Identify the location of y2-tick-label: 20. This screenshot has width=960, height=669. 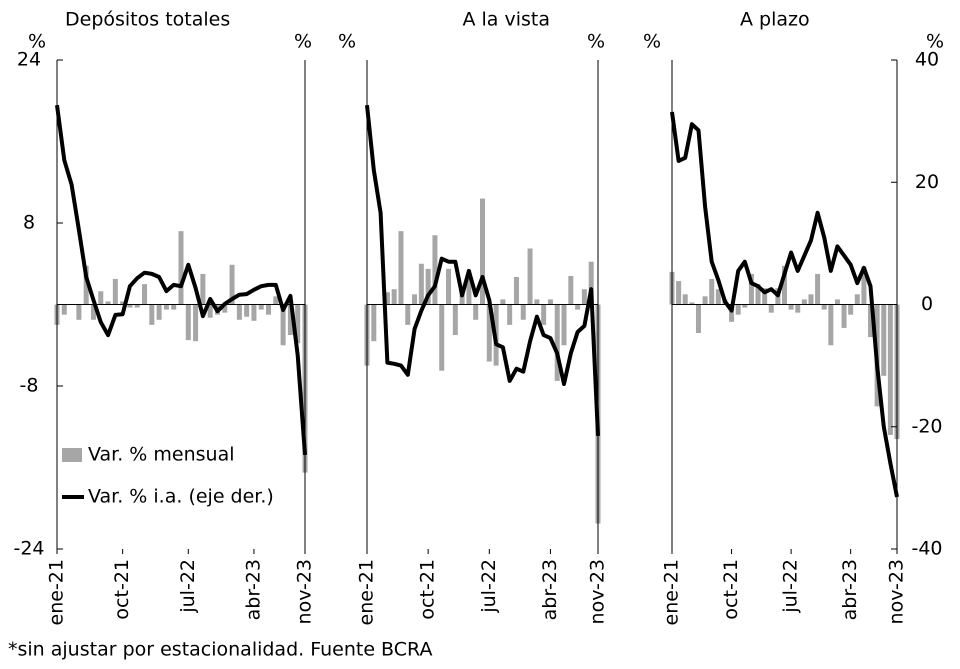
(927, 182).